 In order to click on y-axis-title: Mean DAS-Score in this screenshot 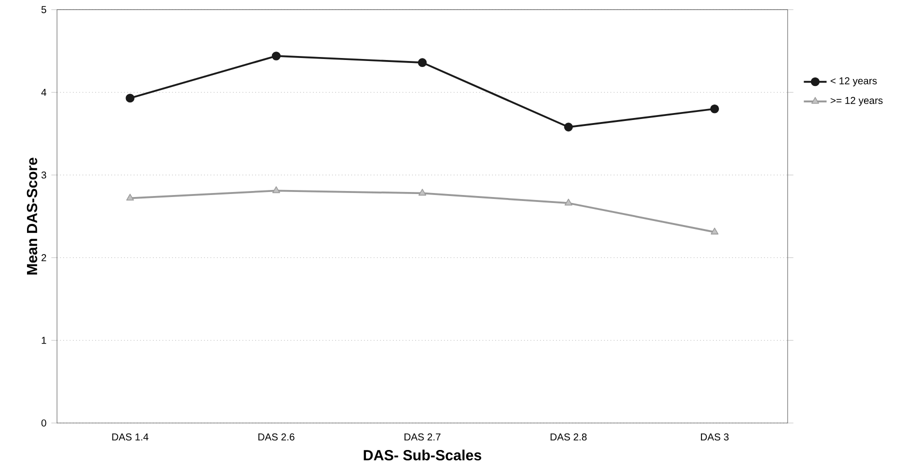, I will do `click(32, 216)`.